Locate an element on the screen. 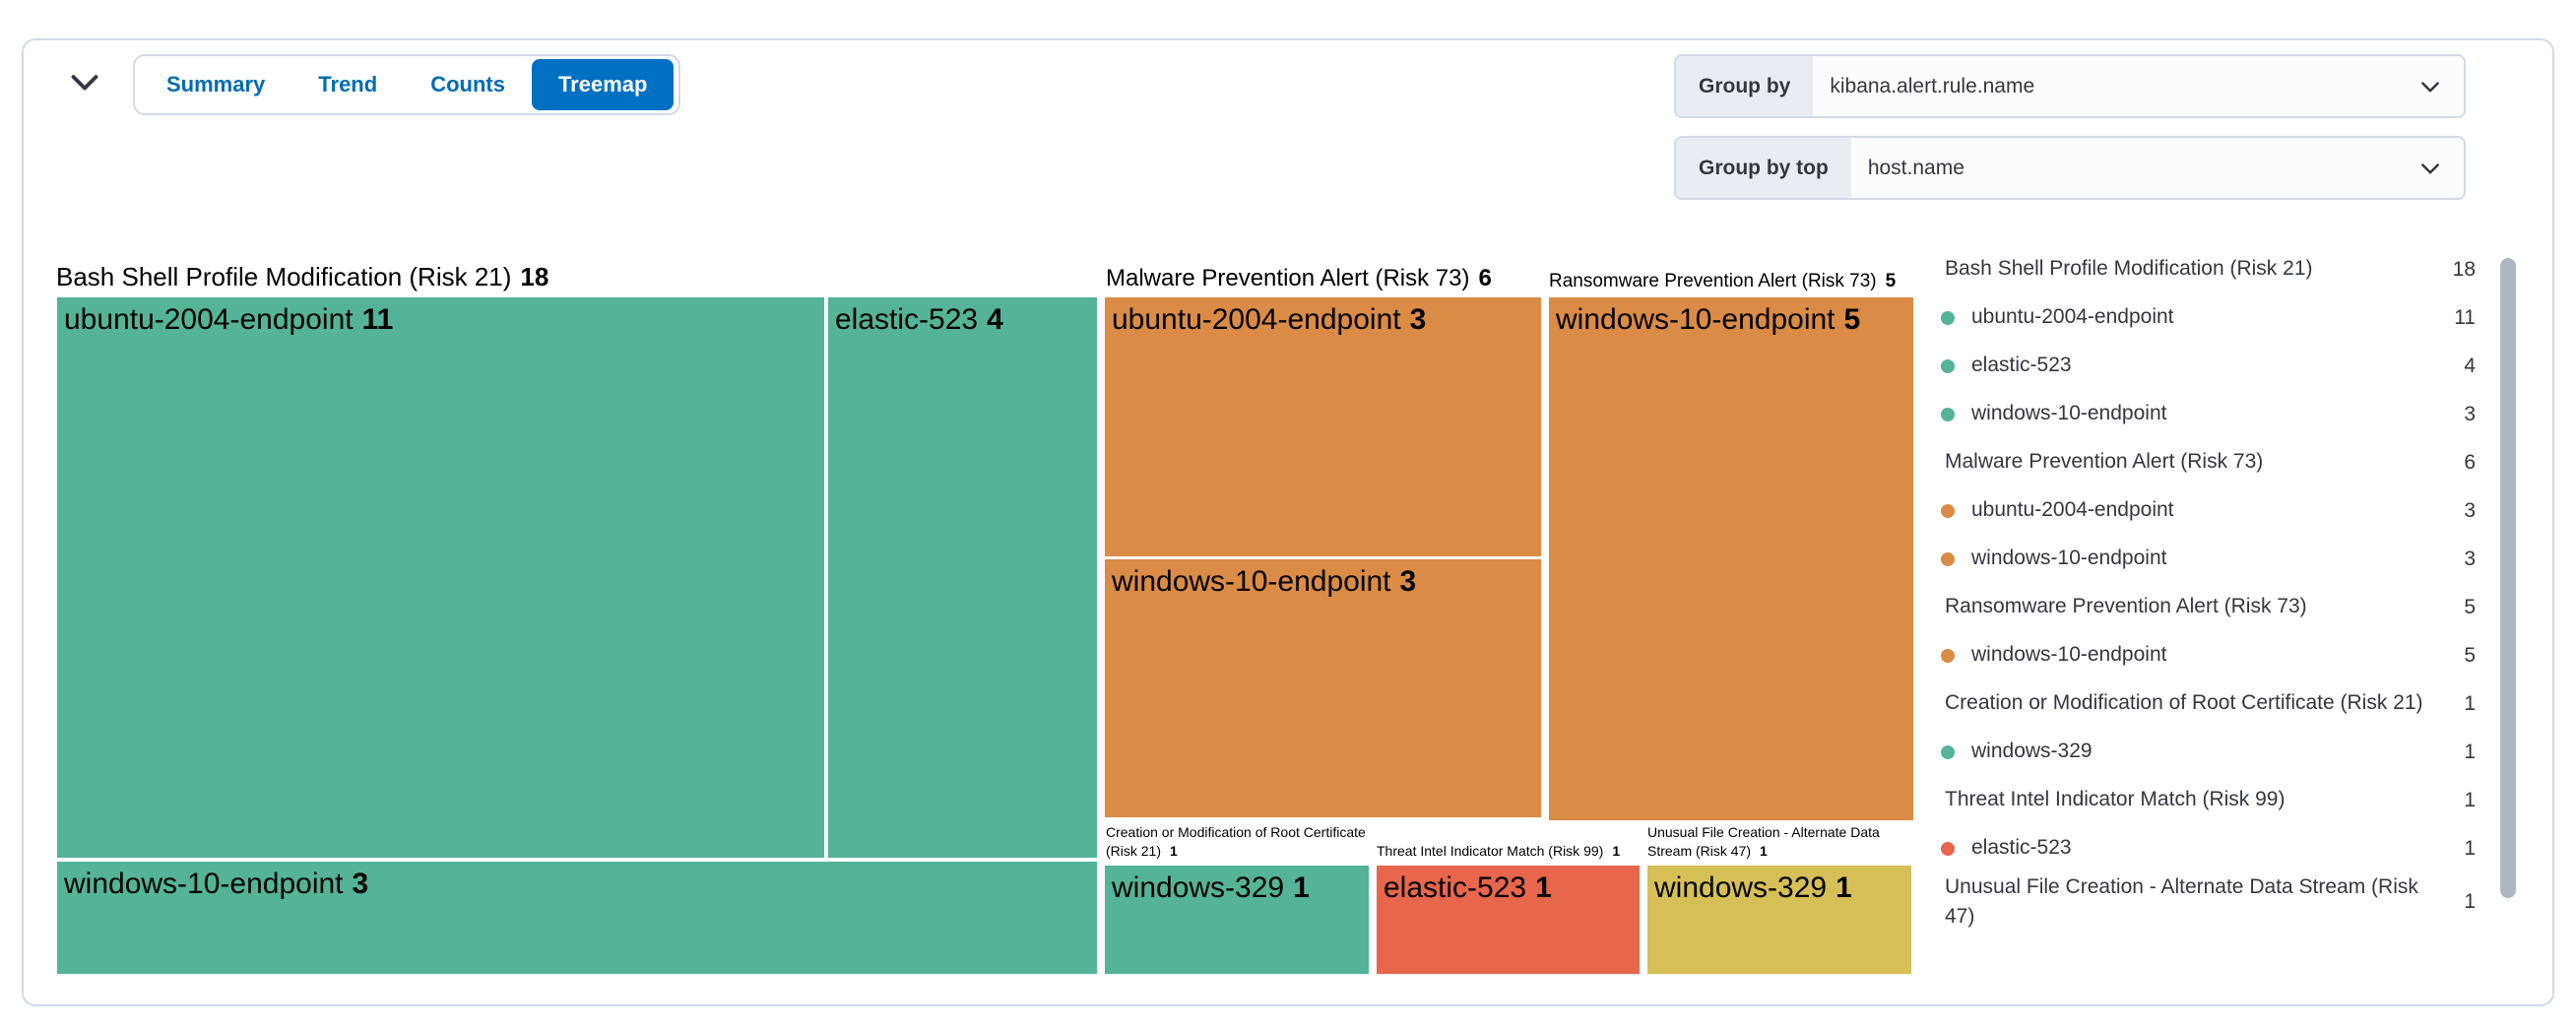 The width and height of the screenshot is (2576, 1032). group-by-top-label: Group by top is located at coordinates (1763, 168).